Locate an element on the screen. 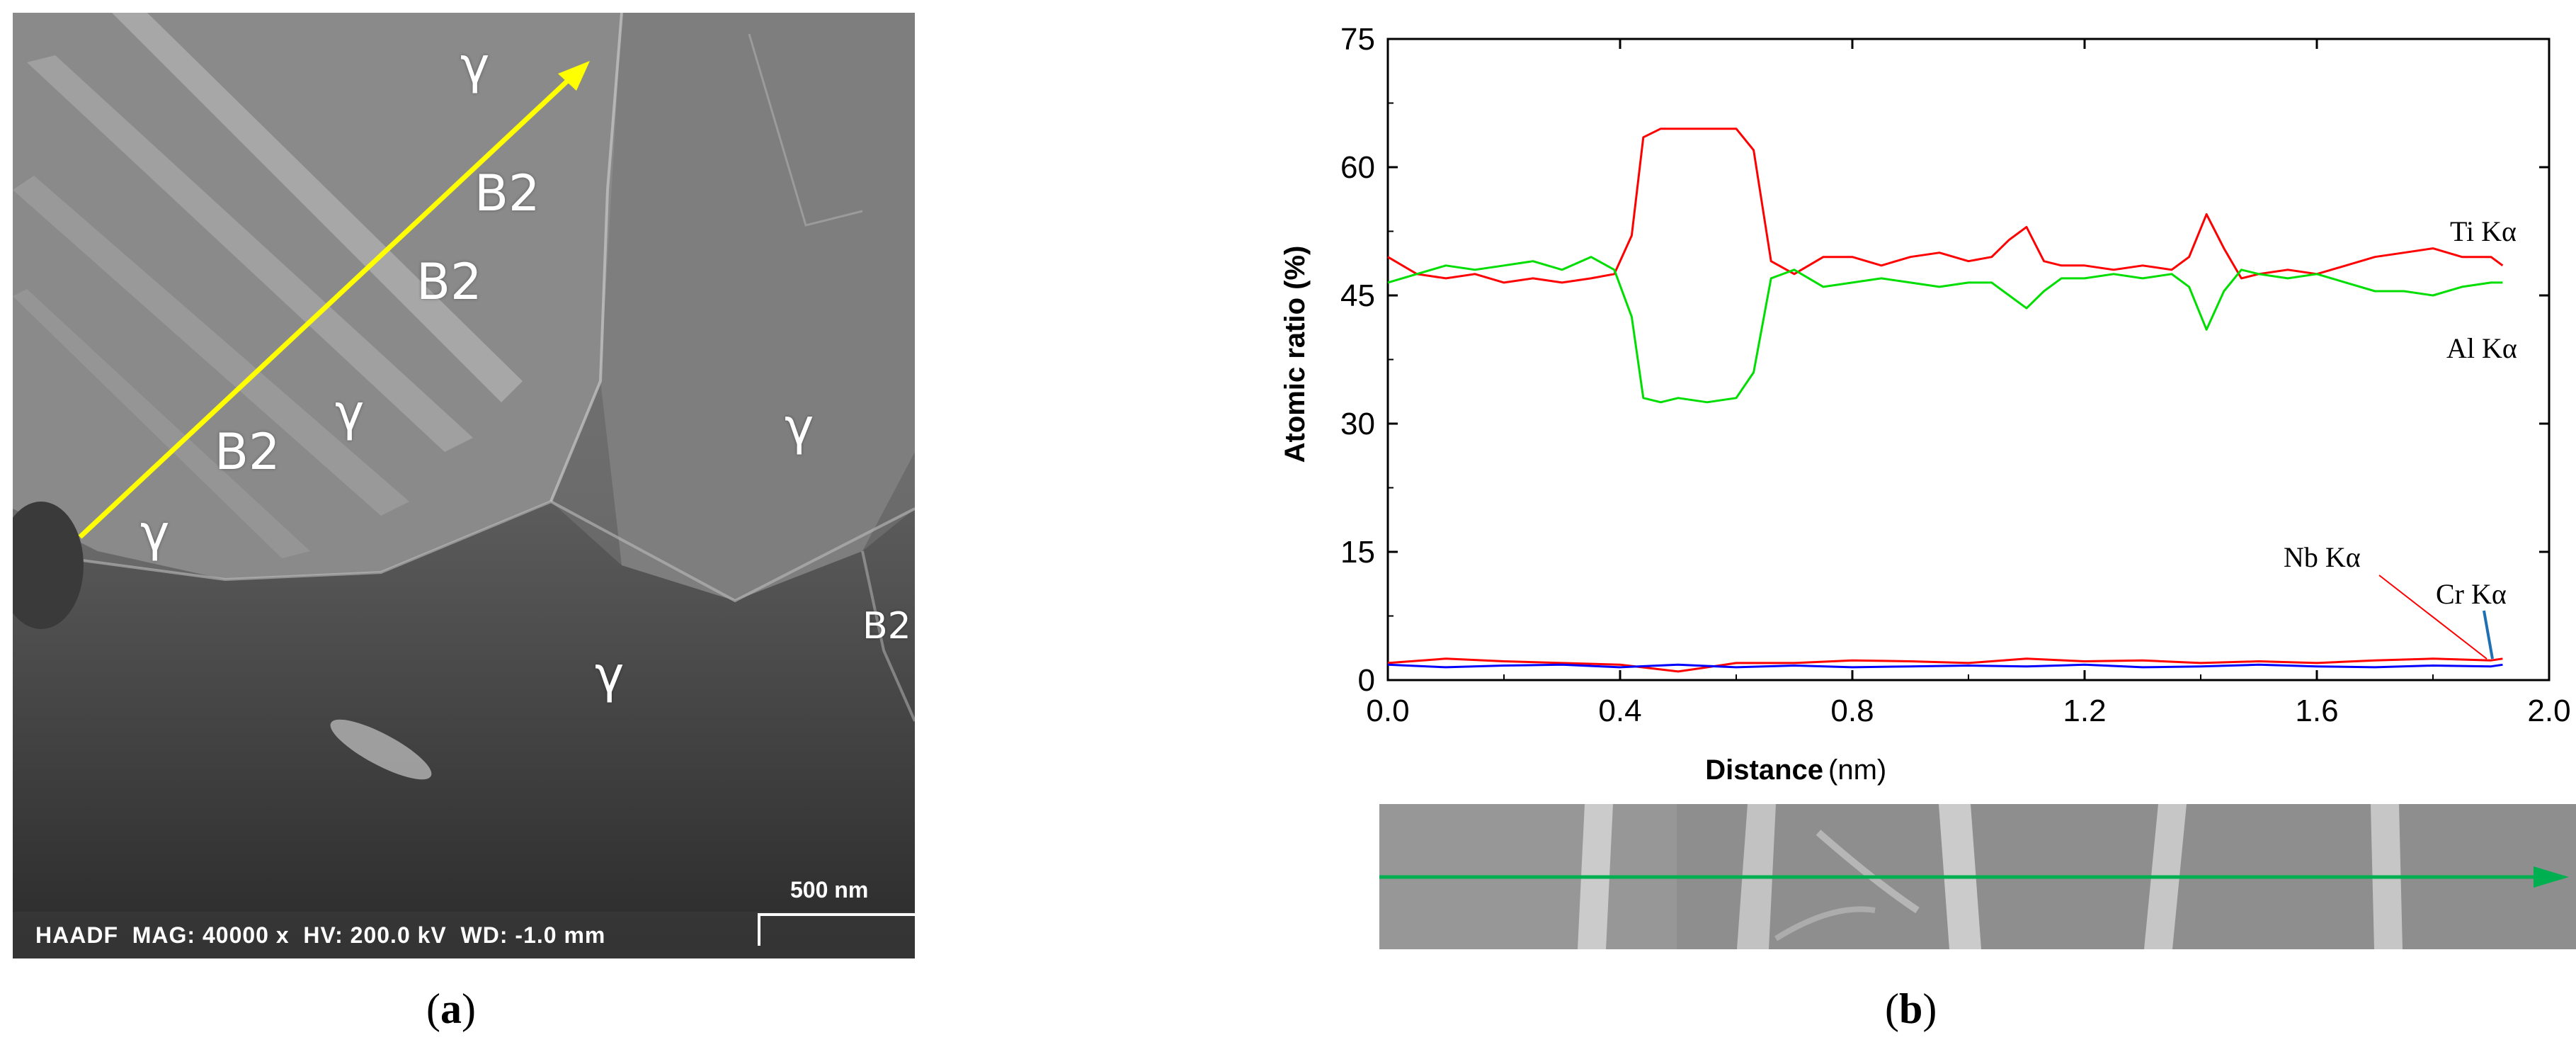  microscope-info-bar is located at coordinates (464, 935).